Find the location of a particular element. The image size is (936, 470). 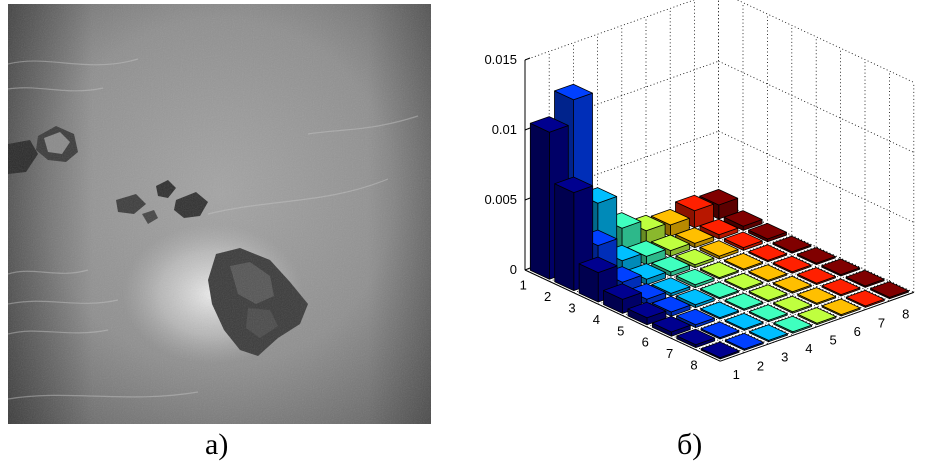

row-tick-label: 1 is located at coordinates (523, 285).